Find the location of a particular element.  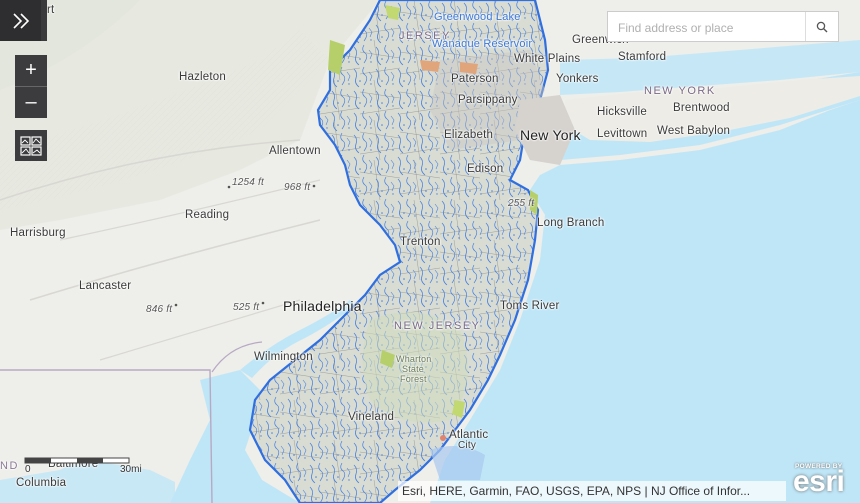

search-icon is located at coordinates (822, 26).